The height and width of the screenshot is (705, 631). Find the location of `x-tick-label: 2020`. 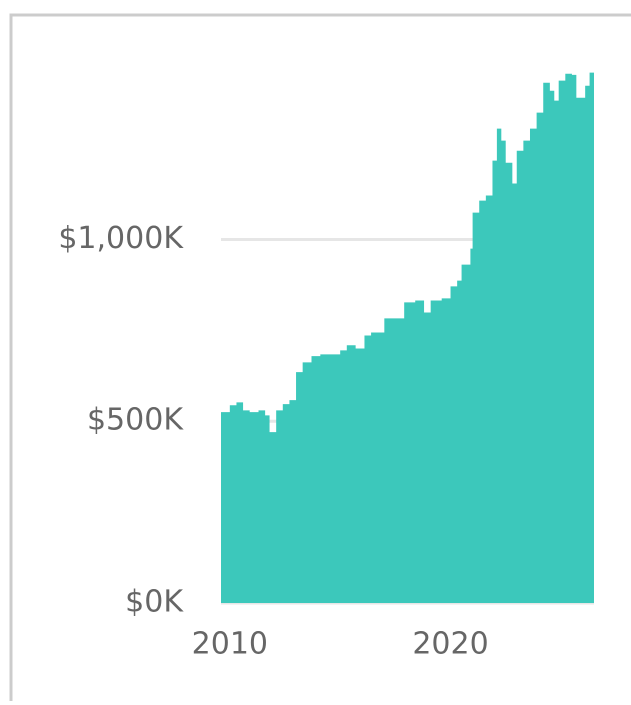

x-tick-label: 2020 is located at coordinates (450, 644).